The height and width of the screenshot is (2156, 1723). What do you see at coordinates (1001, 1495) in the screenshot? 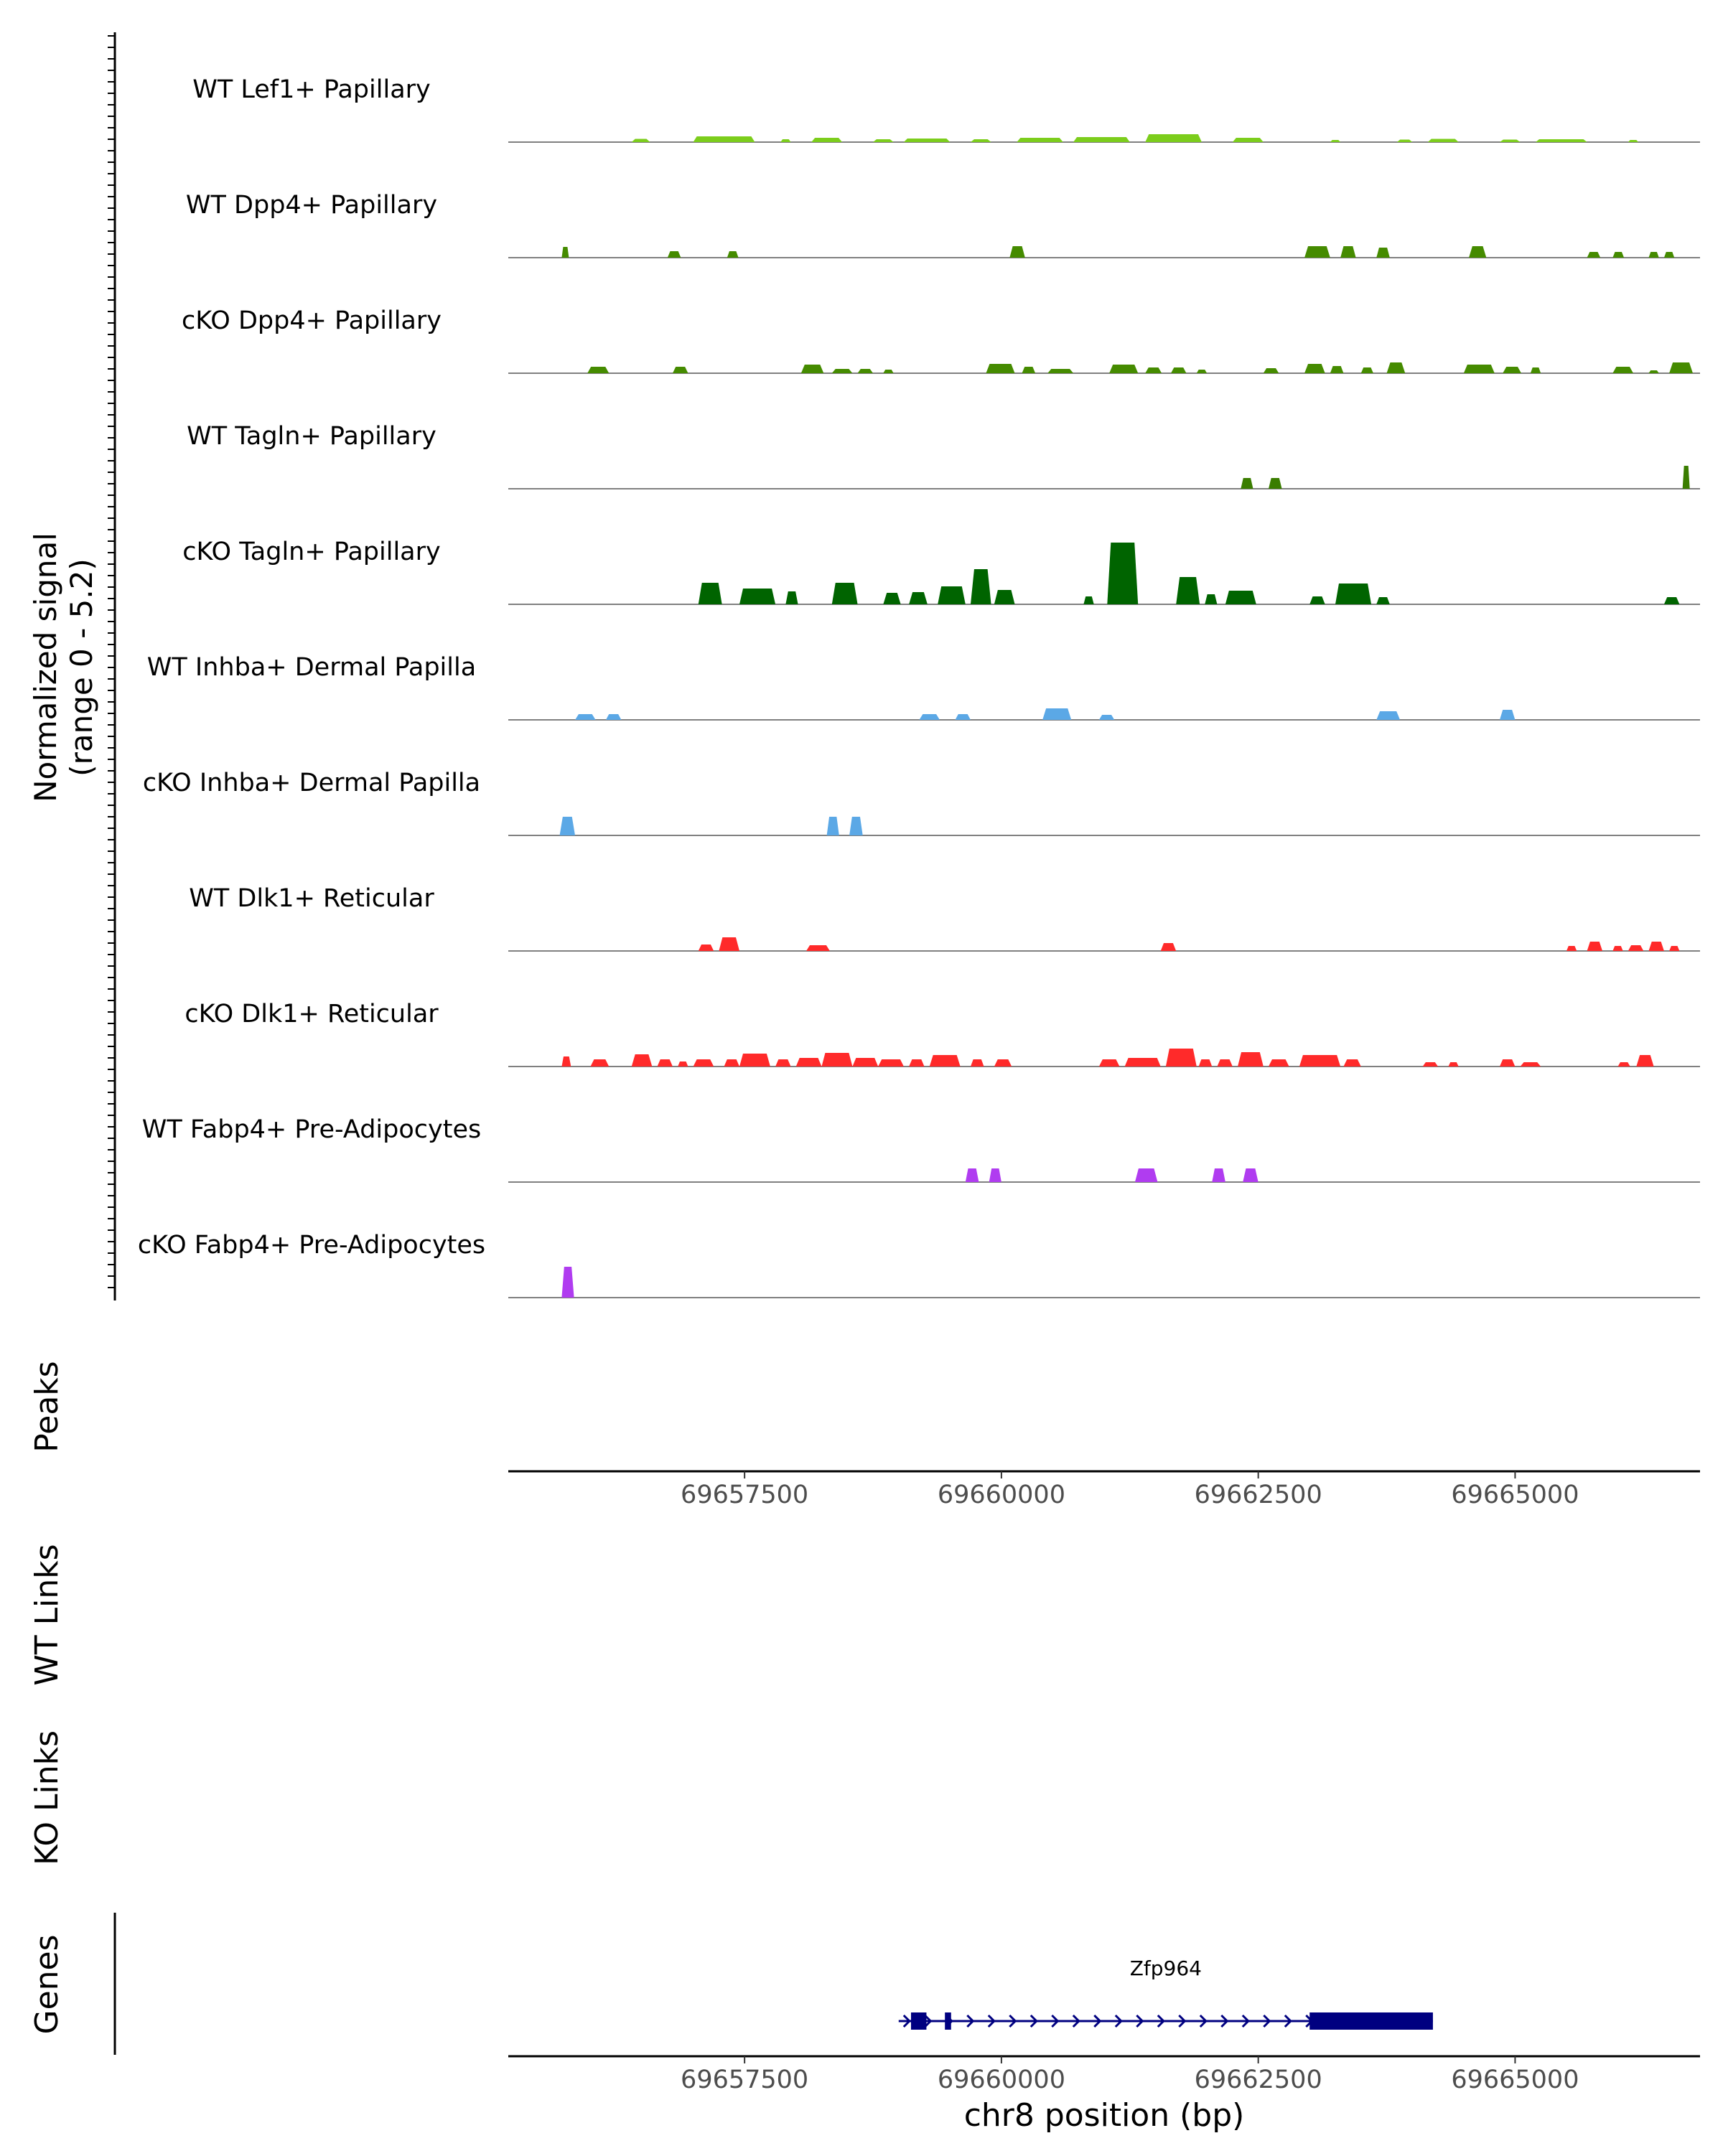
I see `x-tick-label: 69660000` at bounding box center [1001, 1495].